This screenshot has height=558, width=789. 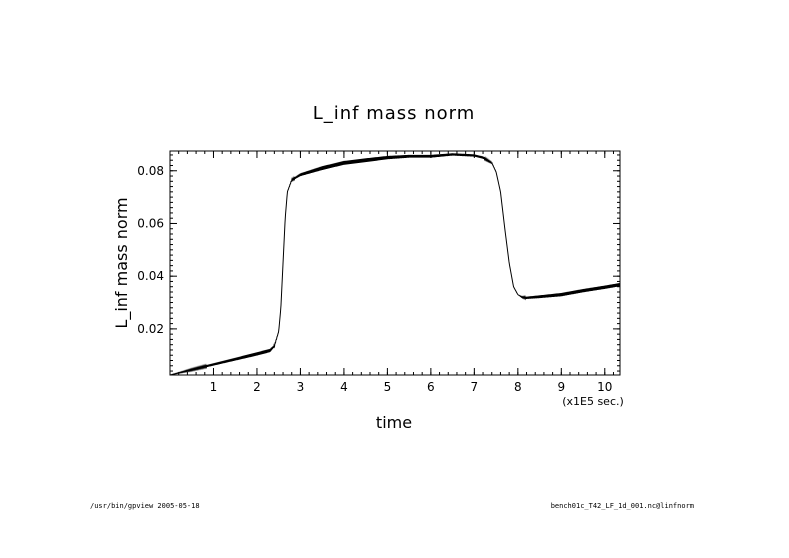 I want to click on x-tick-label: 4, so click(x=344, y=387).